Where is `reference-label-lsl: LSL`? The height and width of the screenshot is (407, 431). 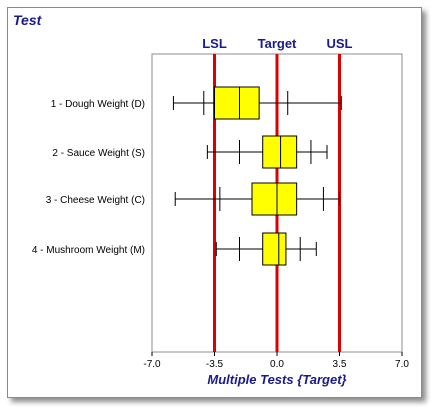 reference-label-lsl: LSL is located at coordinates (214, 43).